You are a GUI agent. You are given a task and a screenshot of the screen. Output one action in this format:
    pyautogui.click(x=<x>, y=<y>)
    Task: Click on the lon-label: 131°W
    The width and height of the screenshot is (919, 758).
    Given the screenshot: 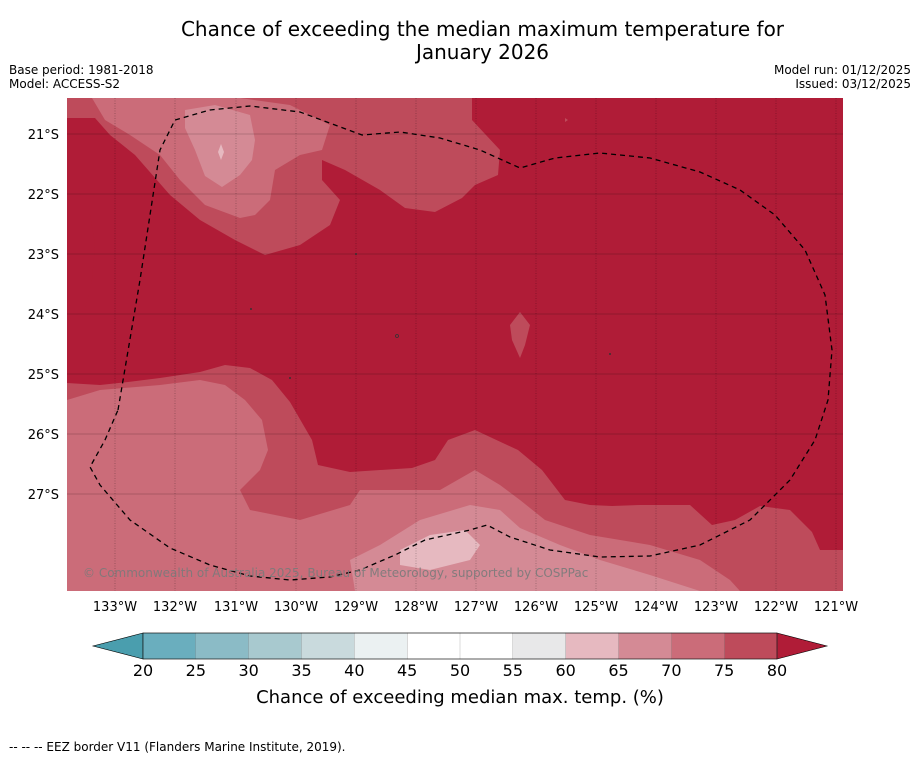 What is the action you would take?
    pyautogui.click(x=236, y=607)
    